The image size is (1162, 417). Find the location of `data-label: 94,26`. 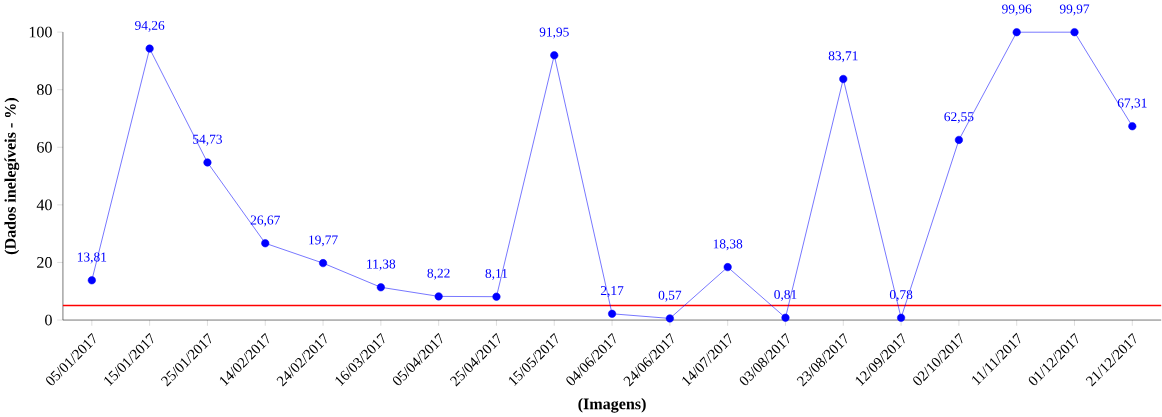

data-label: 94,26 is located at coordinates (150, 26).